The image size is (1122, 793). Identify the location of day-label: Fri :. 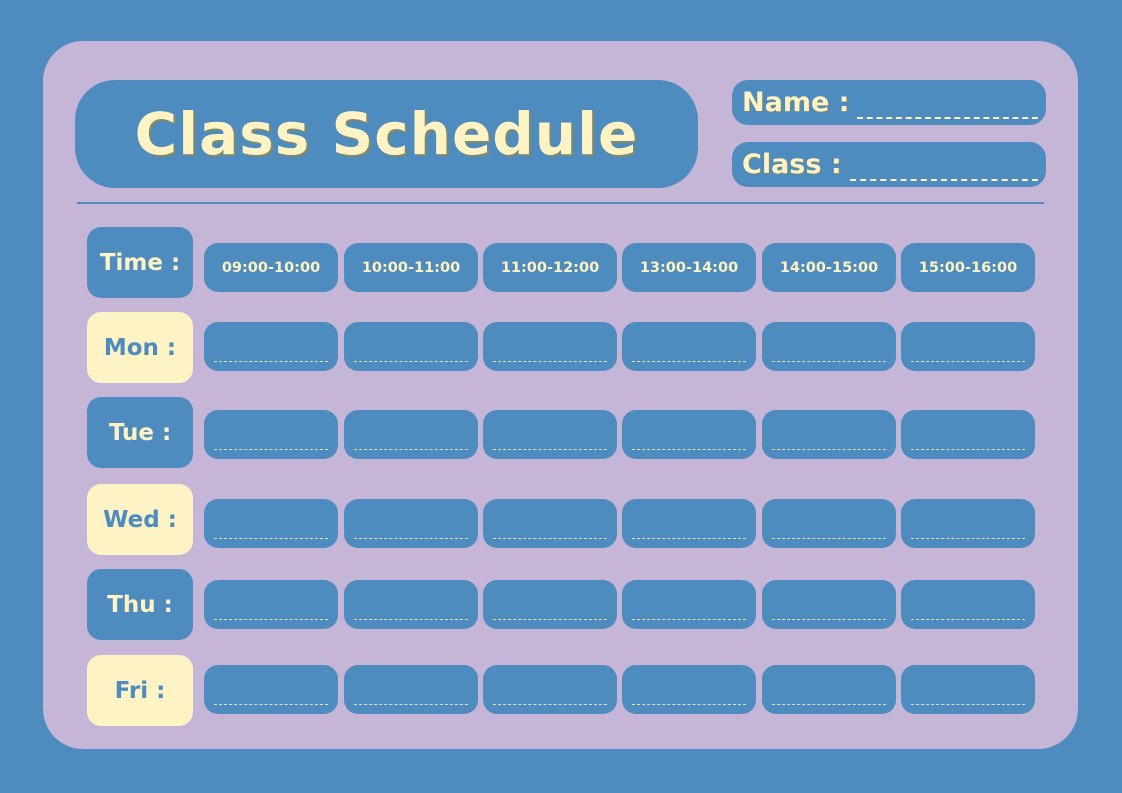
(140, 690).